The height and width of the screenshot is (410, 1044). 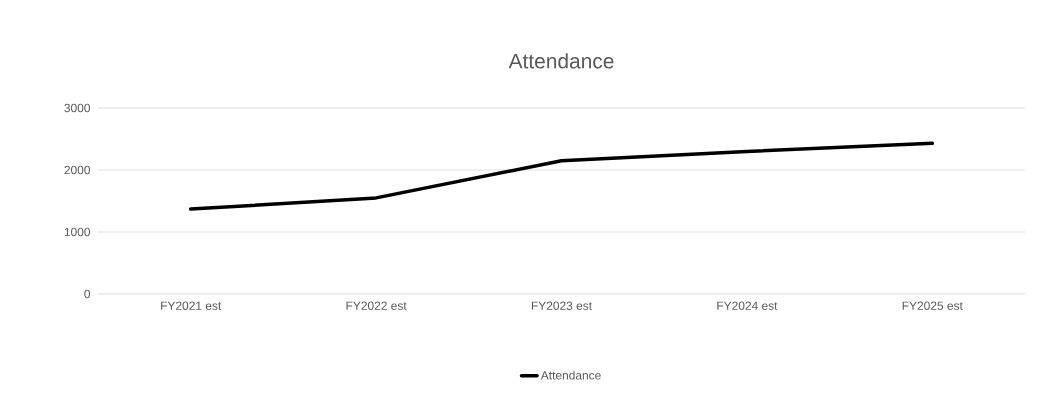 What do you see at coordinates (77, 232) in the screenshot?
I see `y-tick-label: 1000` at bounding box center [77, 232].